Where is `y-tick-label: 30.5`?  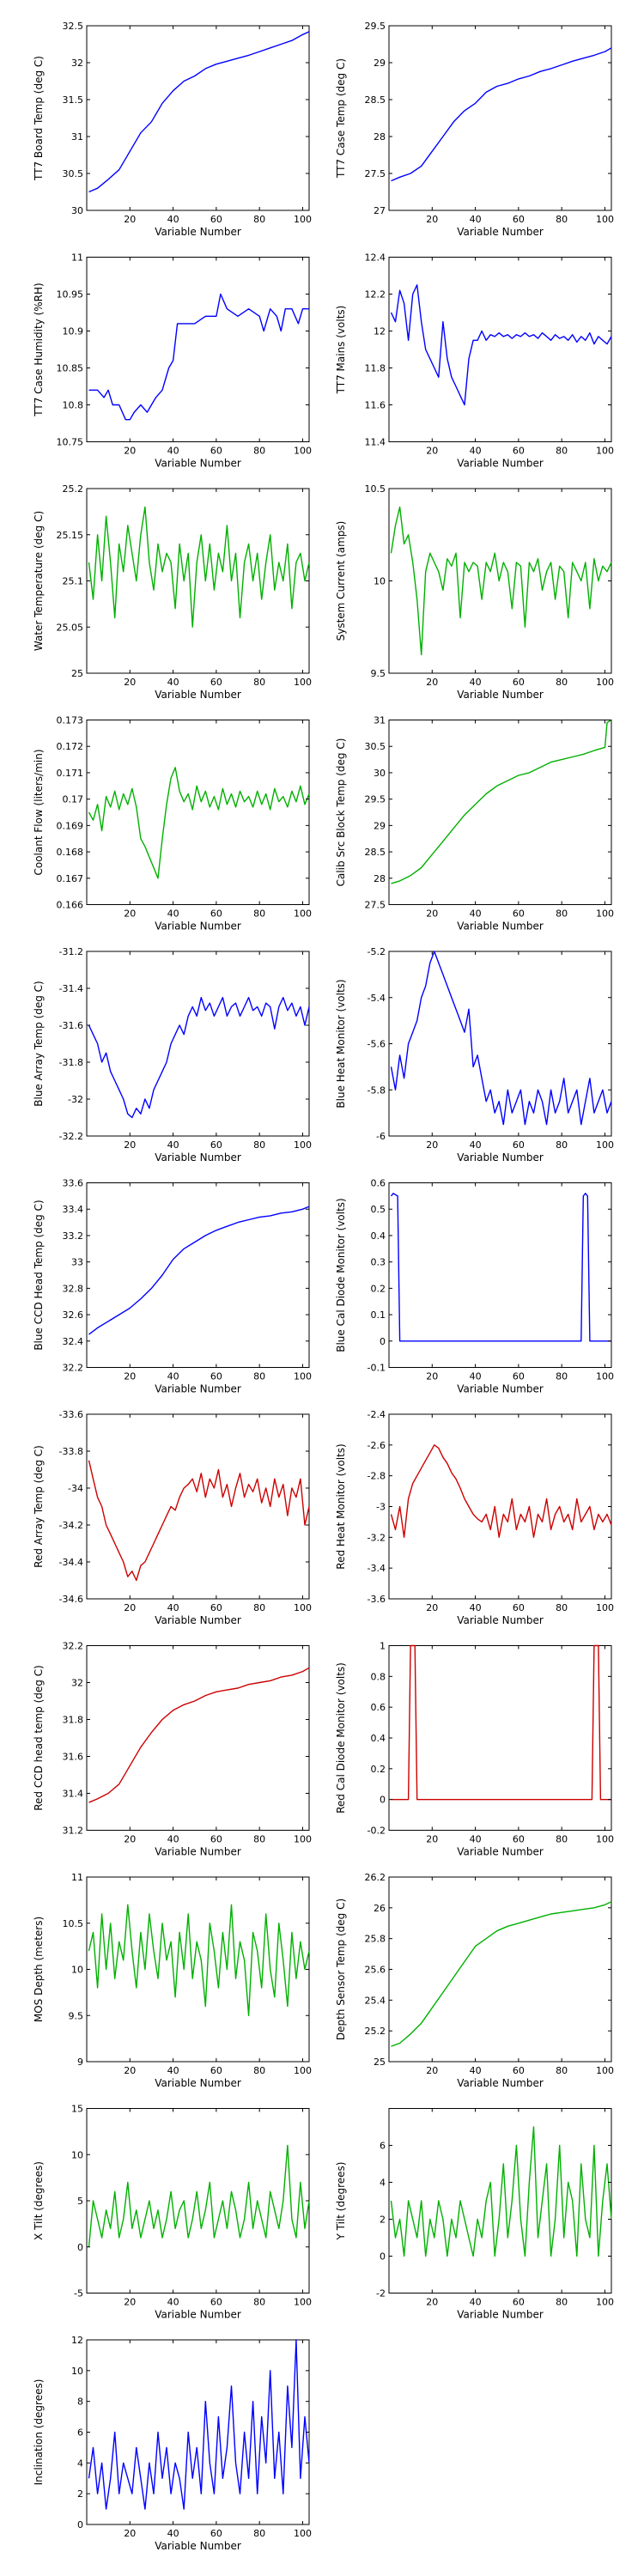 y-tick-label: 30.5 is located at coordinates (74, 174).